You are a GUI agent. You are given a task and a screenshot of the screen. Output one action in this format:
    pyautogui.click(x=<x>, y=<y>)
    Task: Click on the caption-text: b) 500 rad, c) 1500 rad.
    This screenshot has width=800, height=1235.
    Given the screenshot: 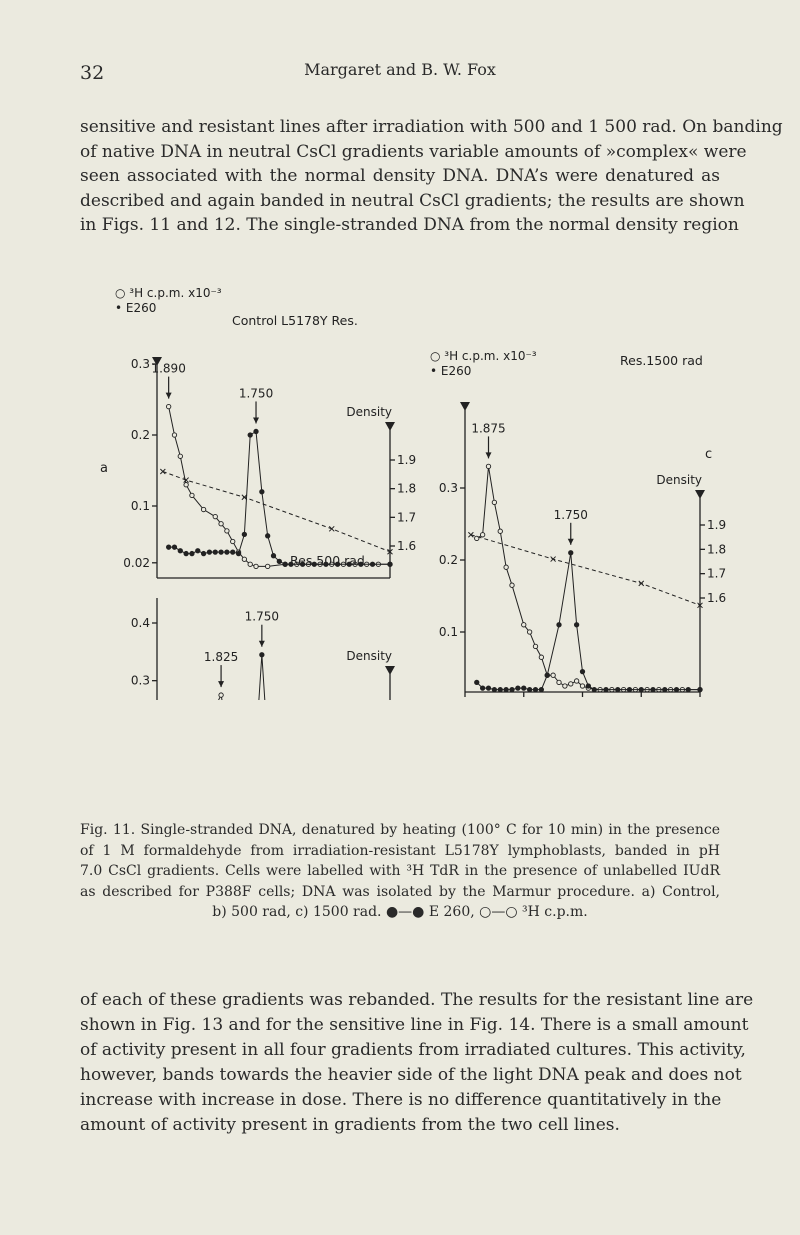 What is the action you would take?
    pyautogui.click(x=297, y=912)
    